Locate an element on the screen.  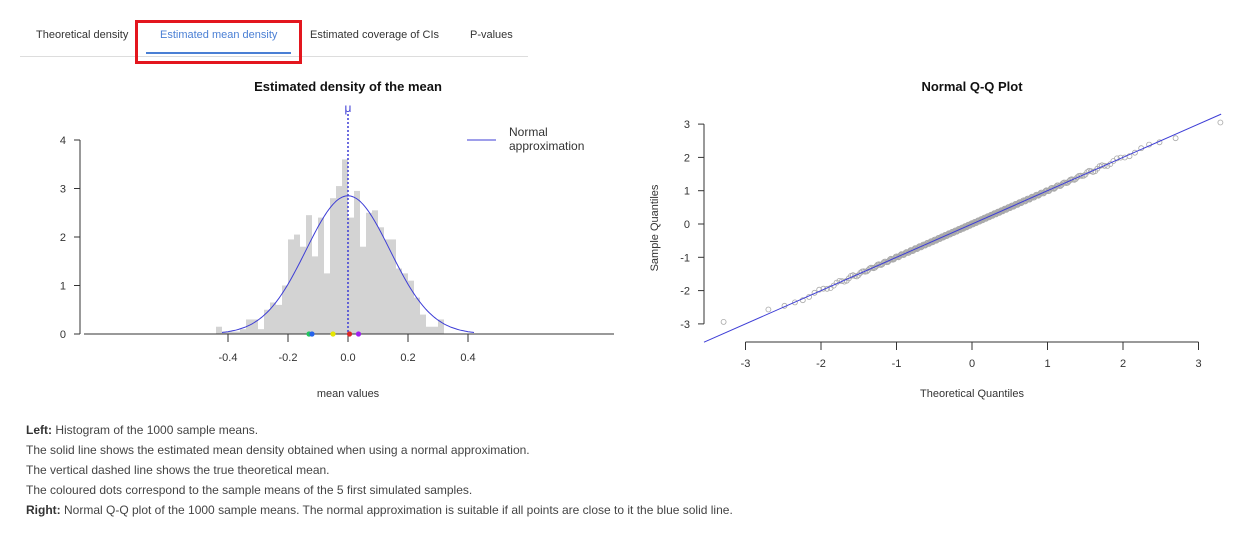
y-tick-label: -2 is located at coordinates (685, 292).